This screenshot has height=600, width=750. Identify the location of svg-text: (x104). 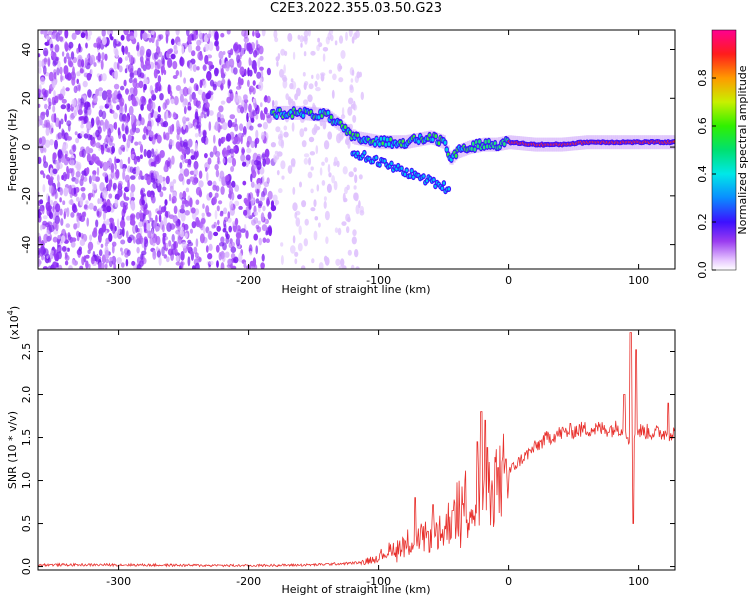
(13, 323).